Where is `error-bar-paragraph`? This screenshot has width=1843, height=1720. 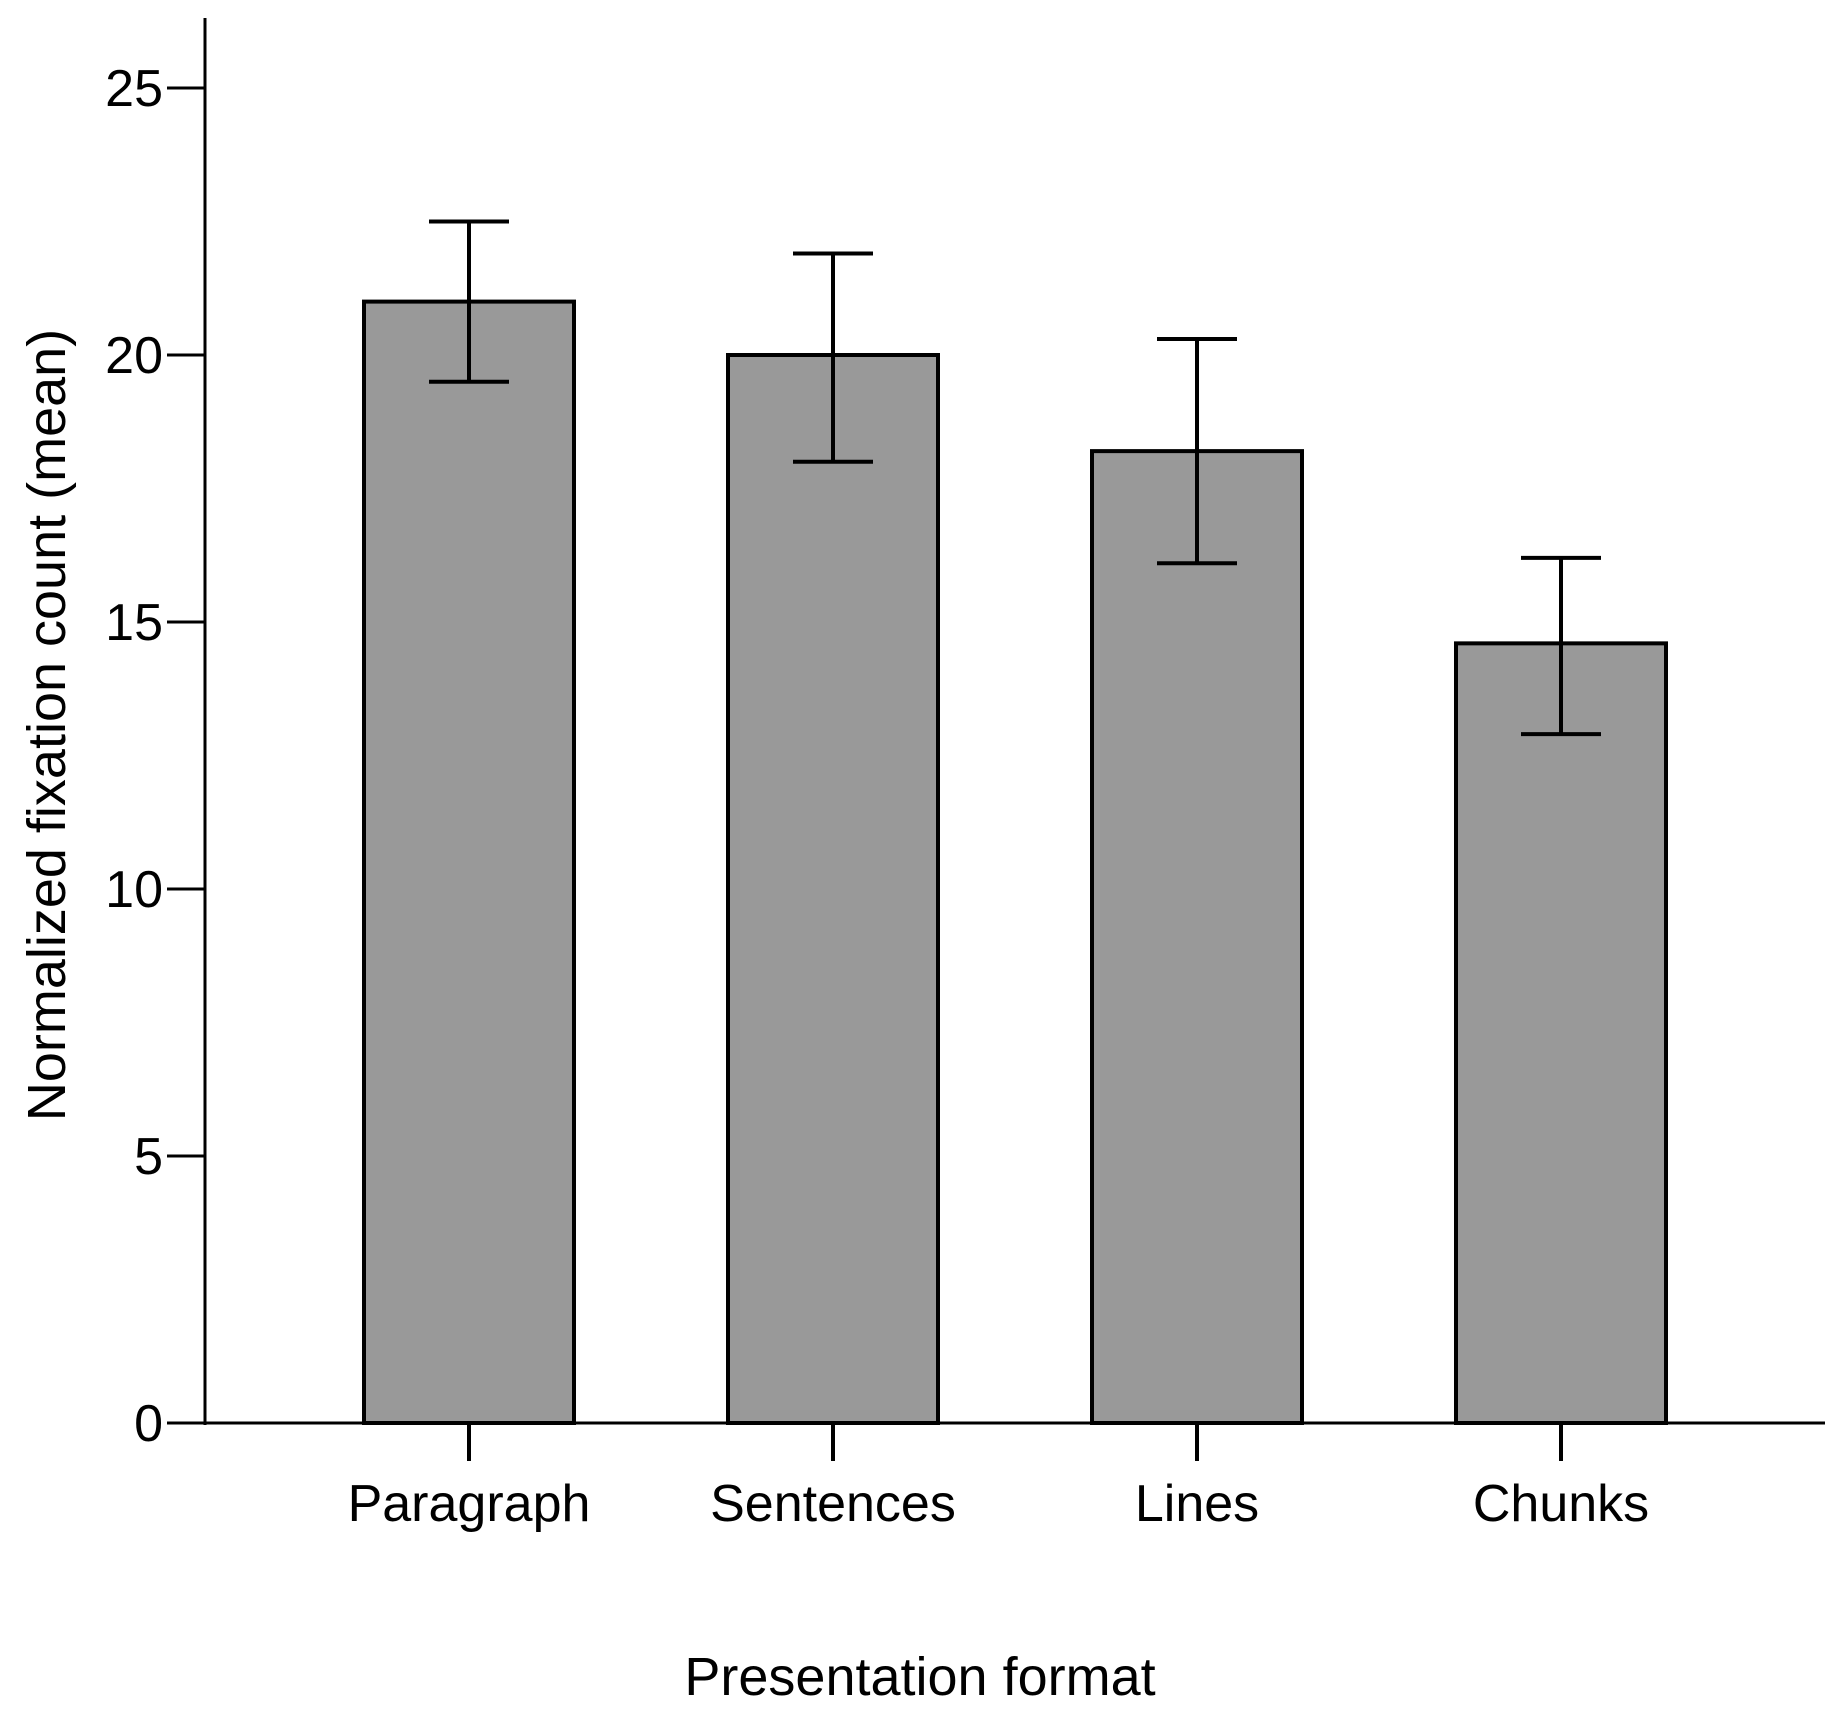 error-bar-paragraph is located at coordinates (469, 301).